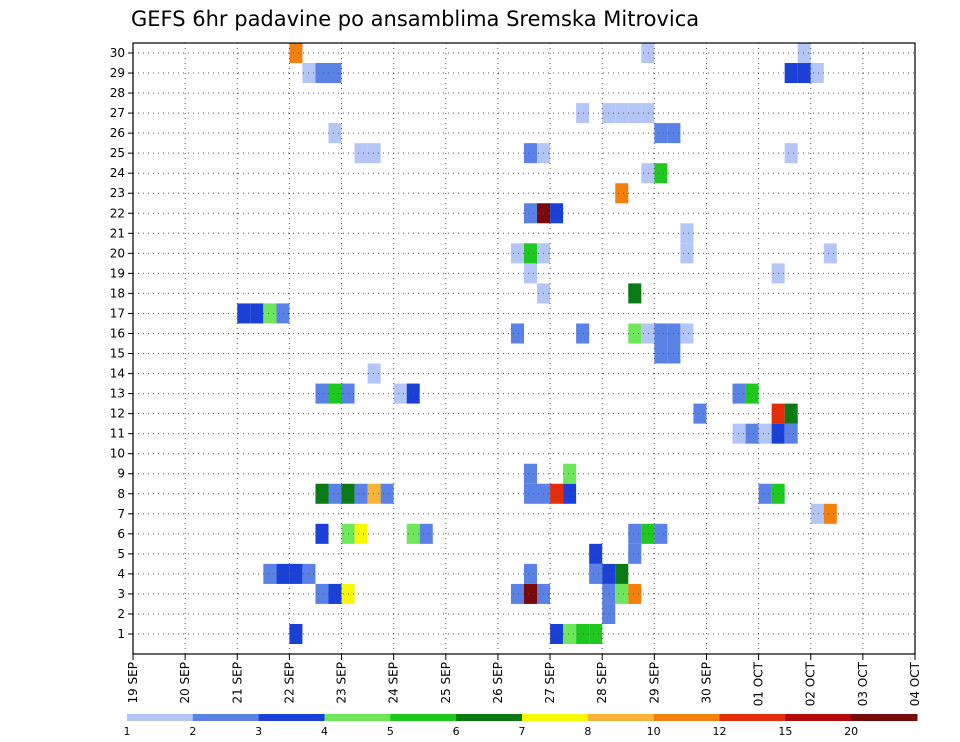 The image size is (960, 742). I want to click on x-tick-label: 02 OCT, so click(811, 683).